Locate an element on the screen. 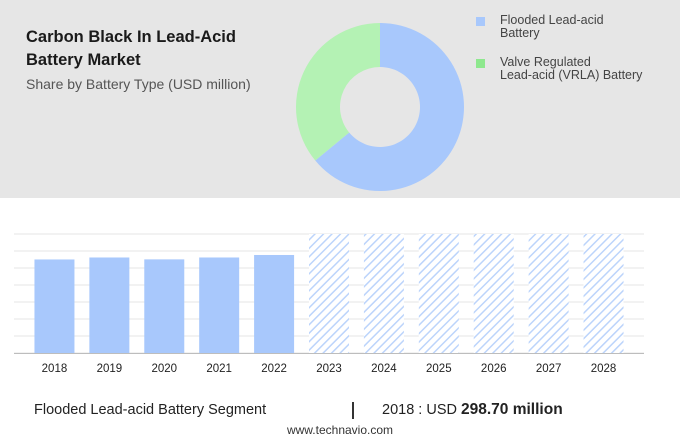 Image resolution: width=680 pixels, height=440 pixels. x-tick-label-2024: 2024 is located at coordinates (384, 369).